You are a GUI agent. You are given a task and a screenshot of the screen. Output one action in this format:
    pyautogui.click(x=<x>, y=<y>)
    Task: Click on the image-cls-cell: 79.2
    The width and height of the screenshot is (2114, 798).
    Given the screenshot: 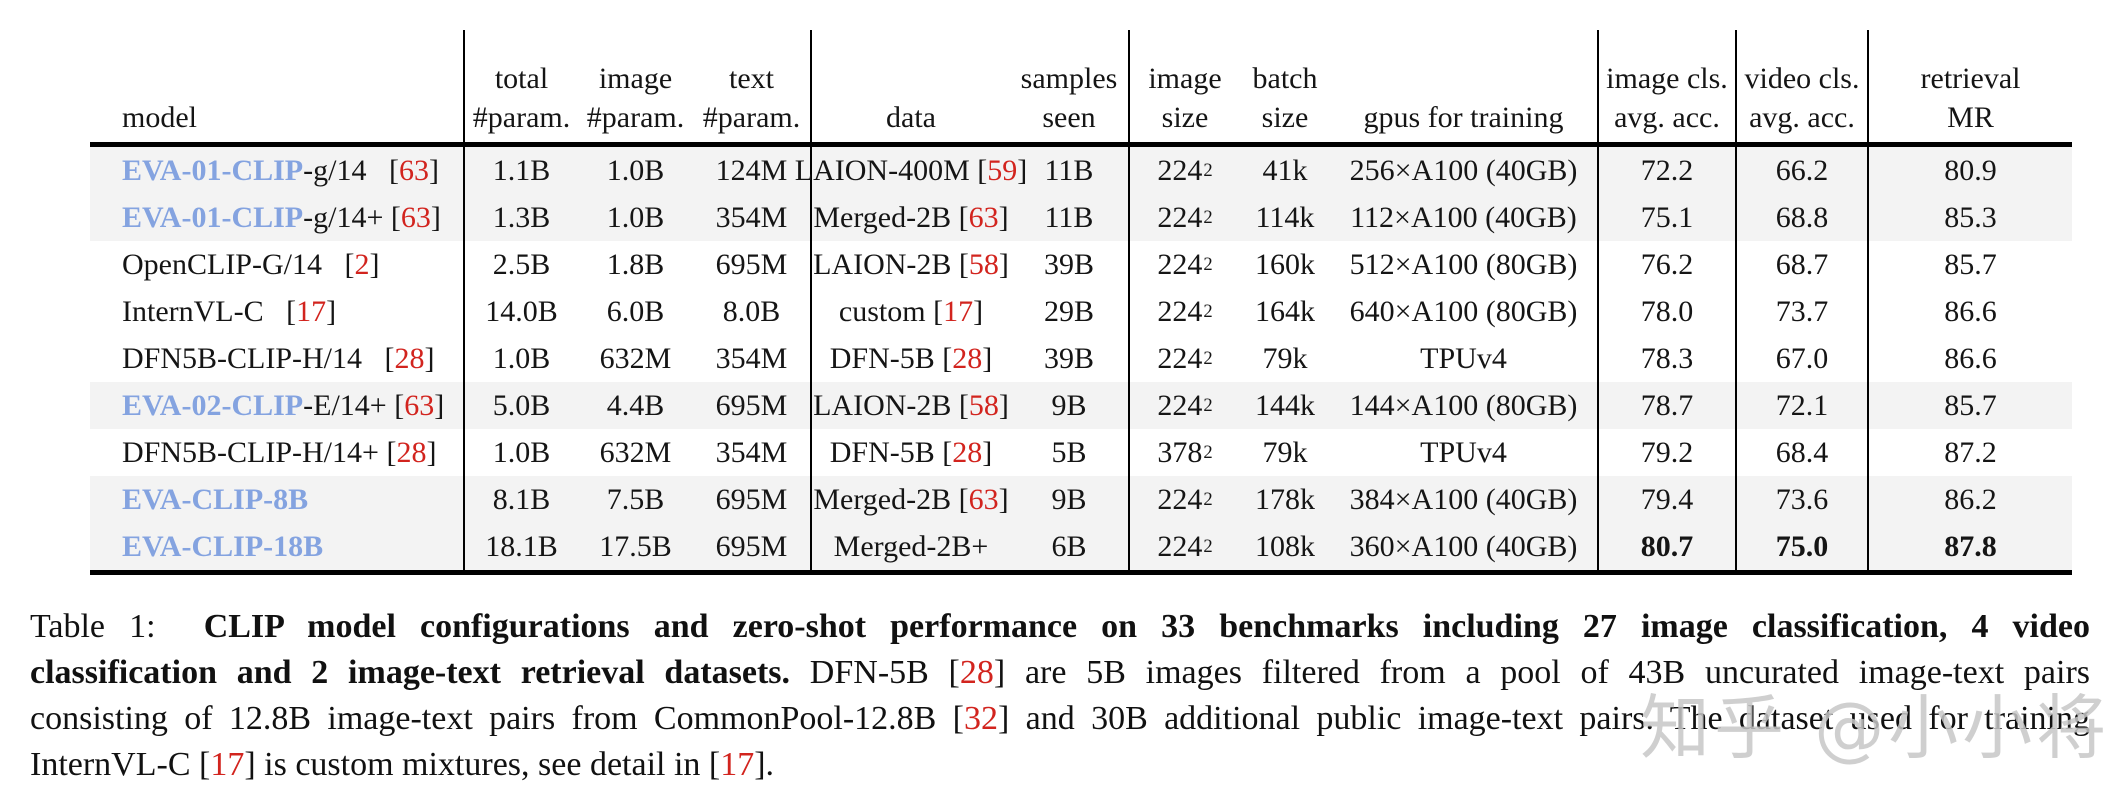 What is the action you would take?
    pyautogui.click(x=1666, y=452)
    